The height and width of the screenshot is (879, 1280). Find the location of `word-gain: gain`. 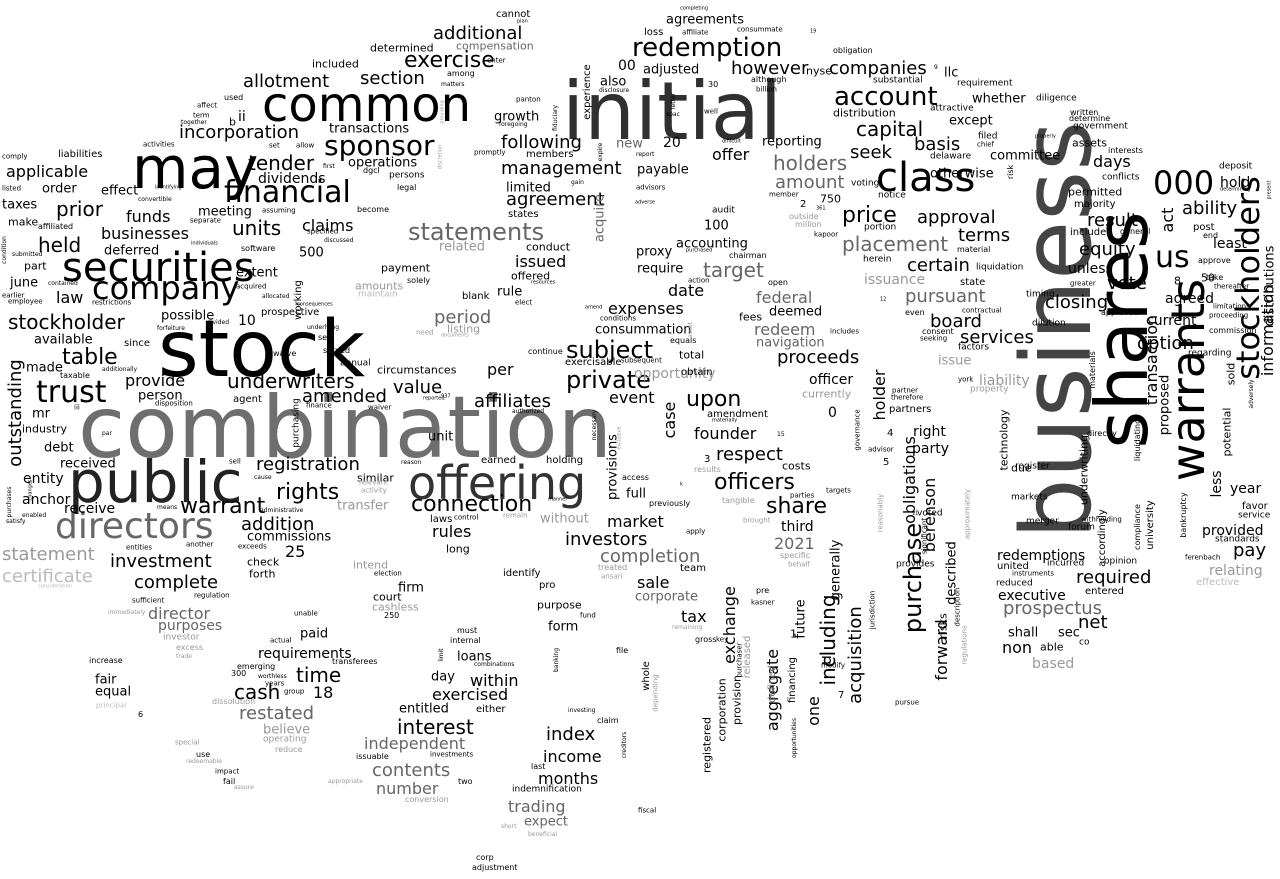

word-gain: gain is located at coordinates (577, 182).